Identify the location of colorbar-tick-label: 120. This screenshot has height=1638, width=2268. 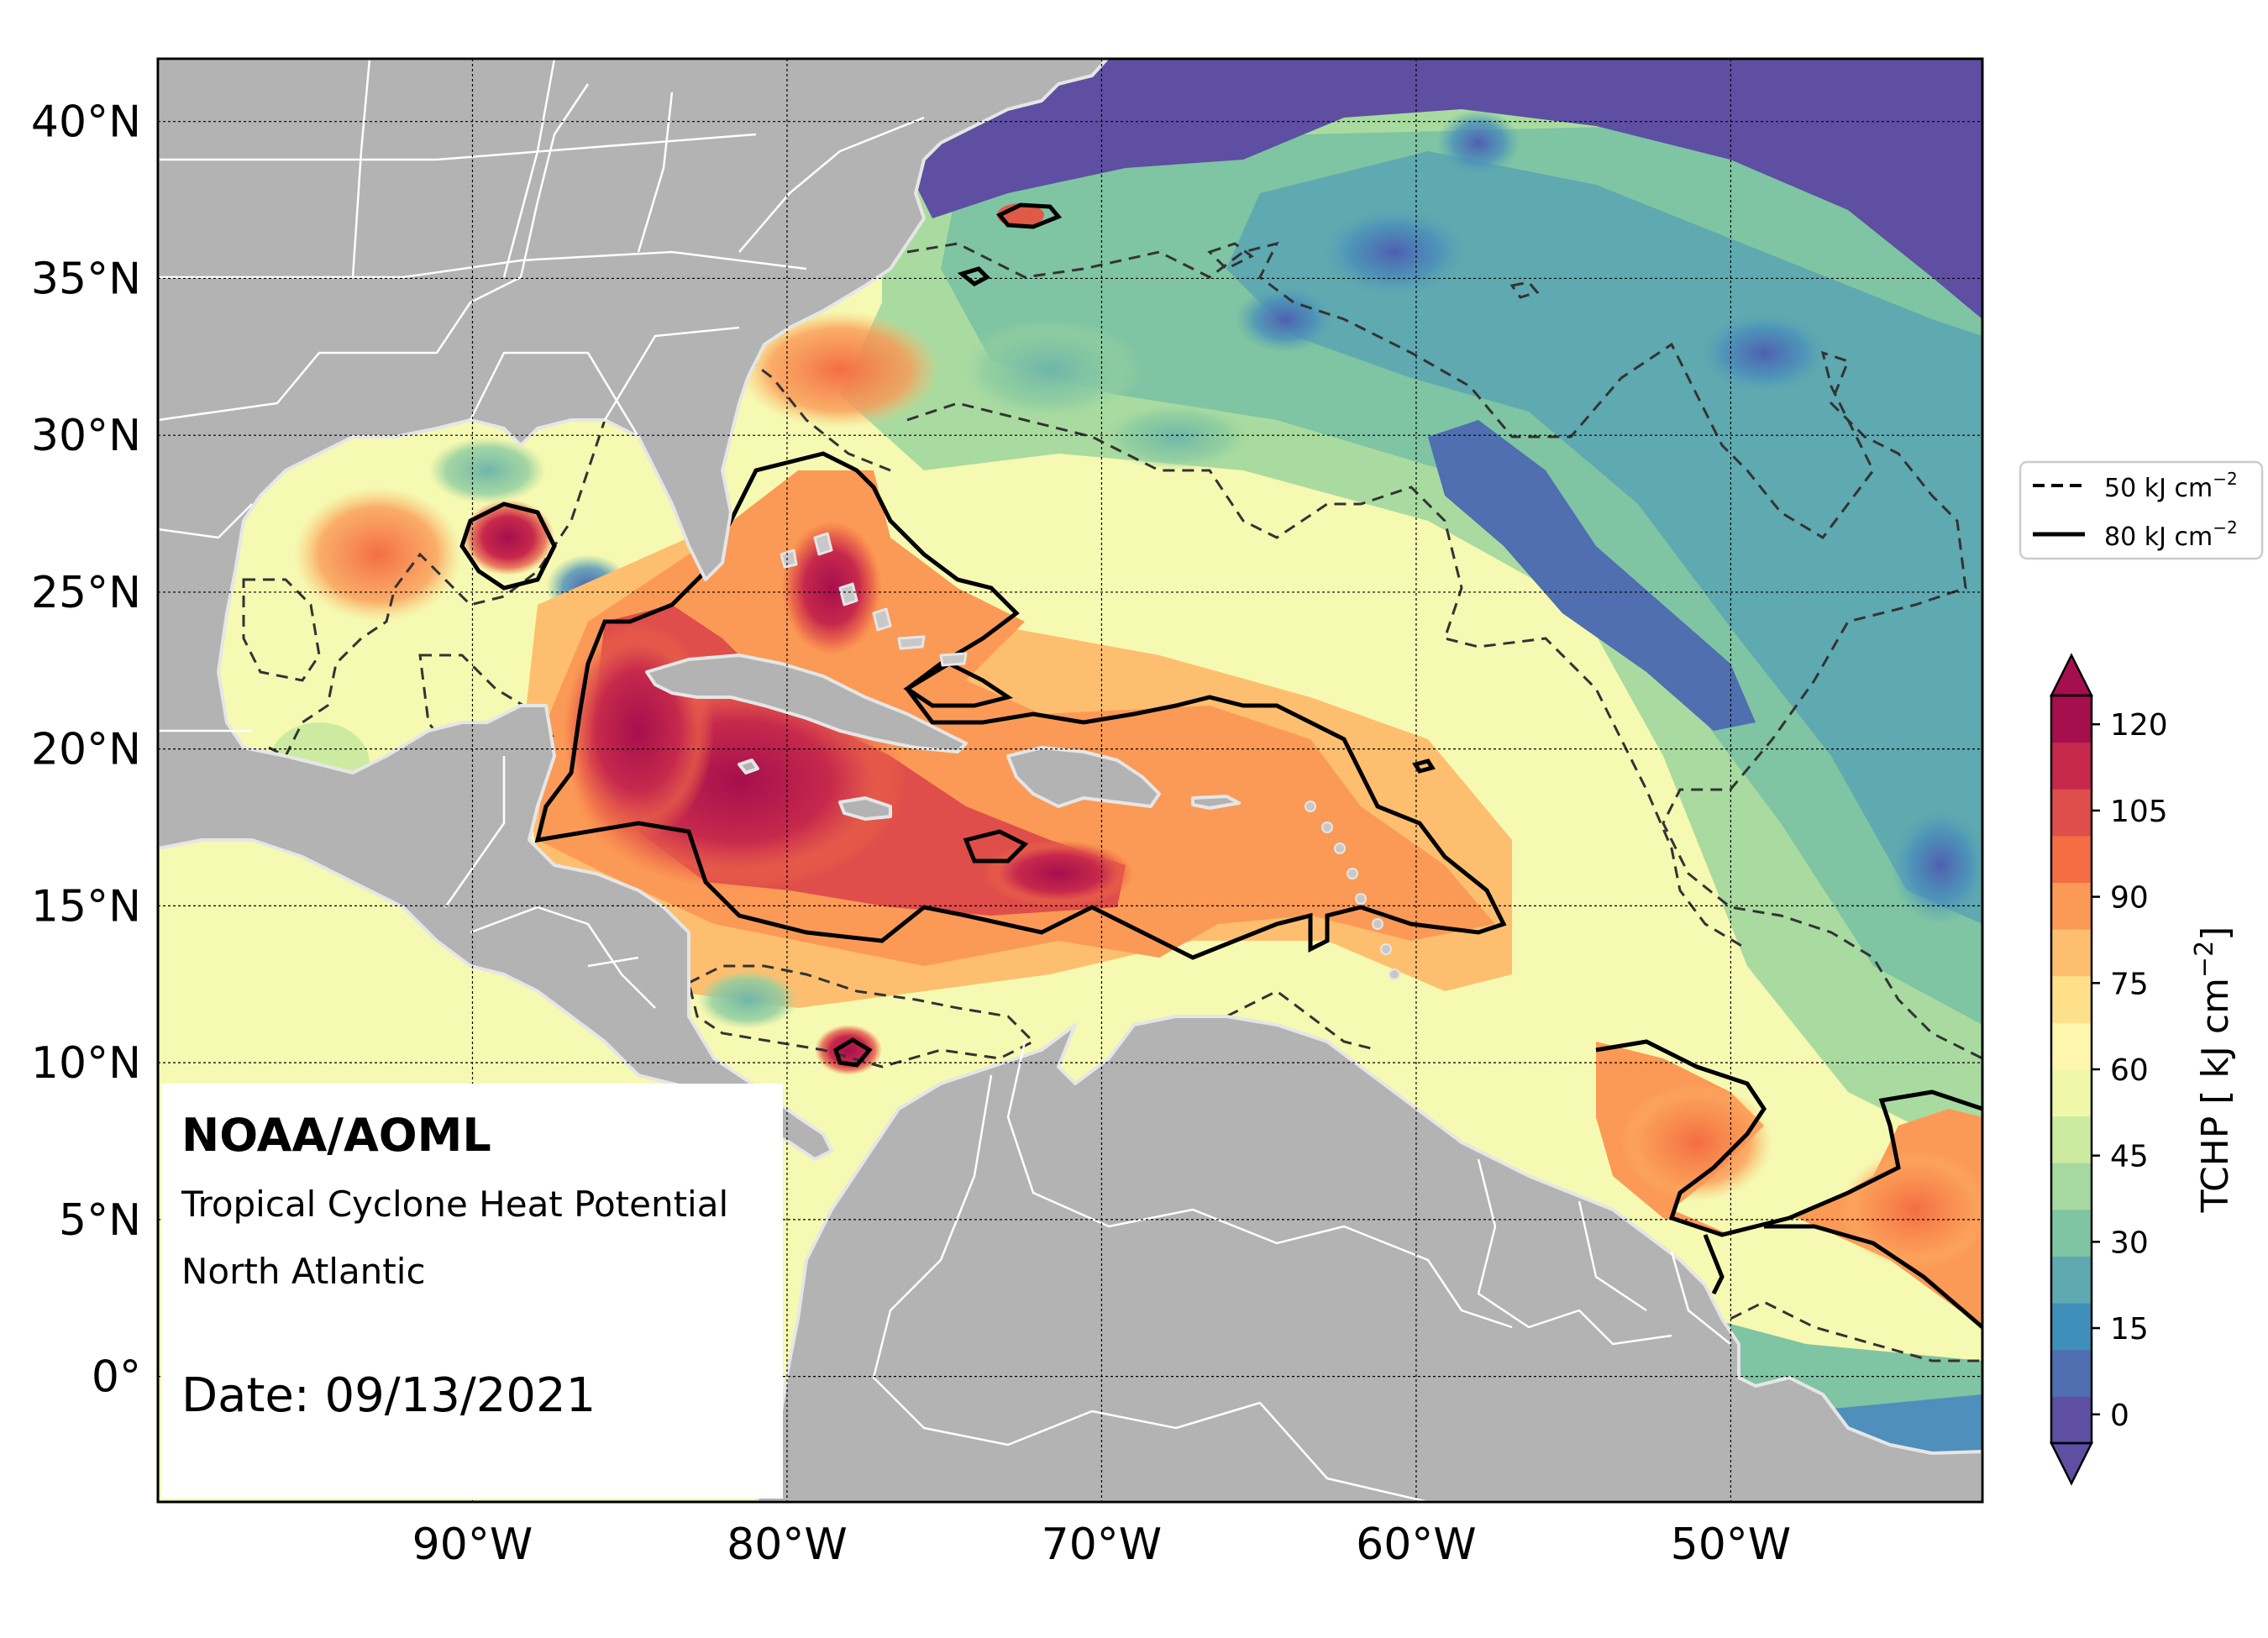
(2139, 725).